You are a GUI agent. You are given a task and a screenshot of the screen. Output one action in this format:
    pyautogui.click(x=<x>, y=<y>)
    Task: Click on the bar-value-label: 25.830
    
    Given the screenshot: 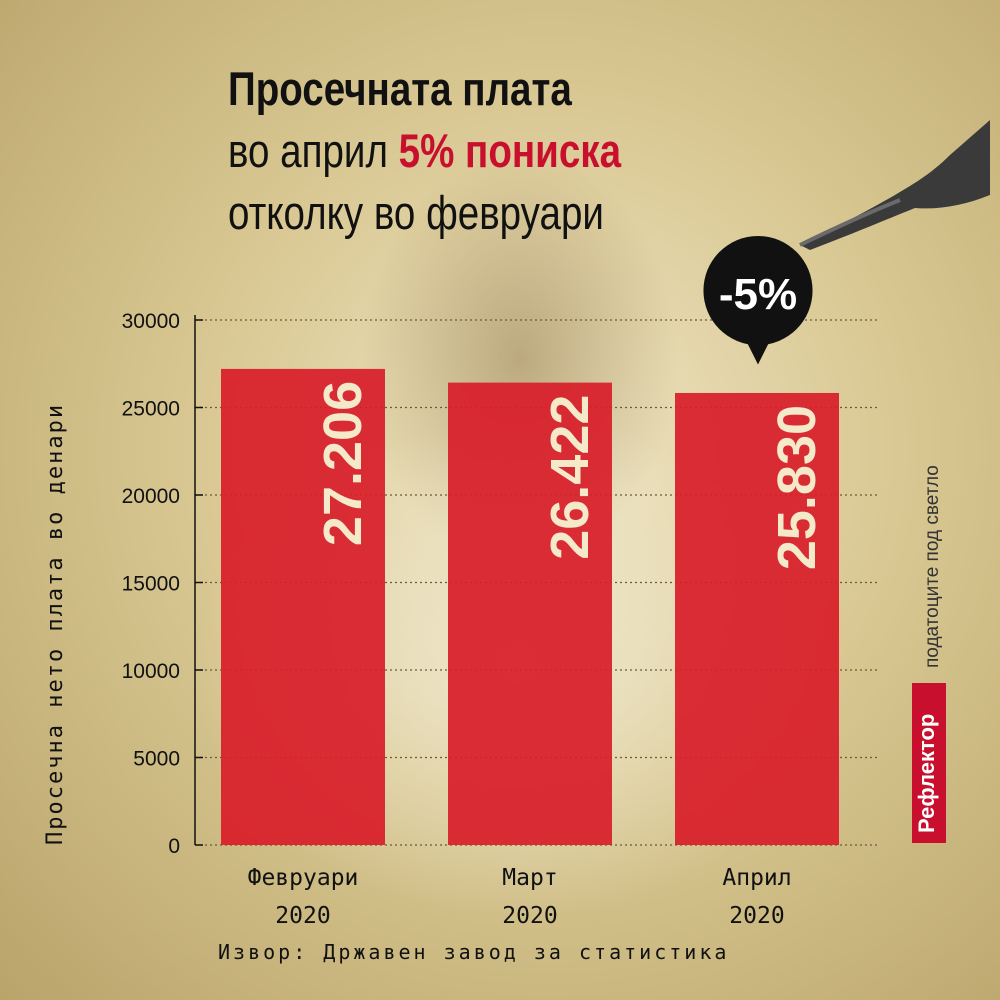 What is the action you would take?
    pyautogui.click(x=797, y=487)
    